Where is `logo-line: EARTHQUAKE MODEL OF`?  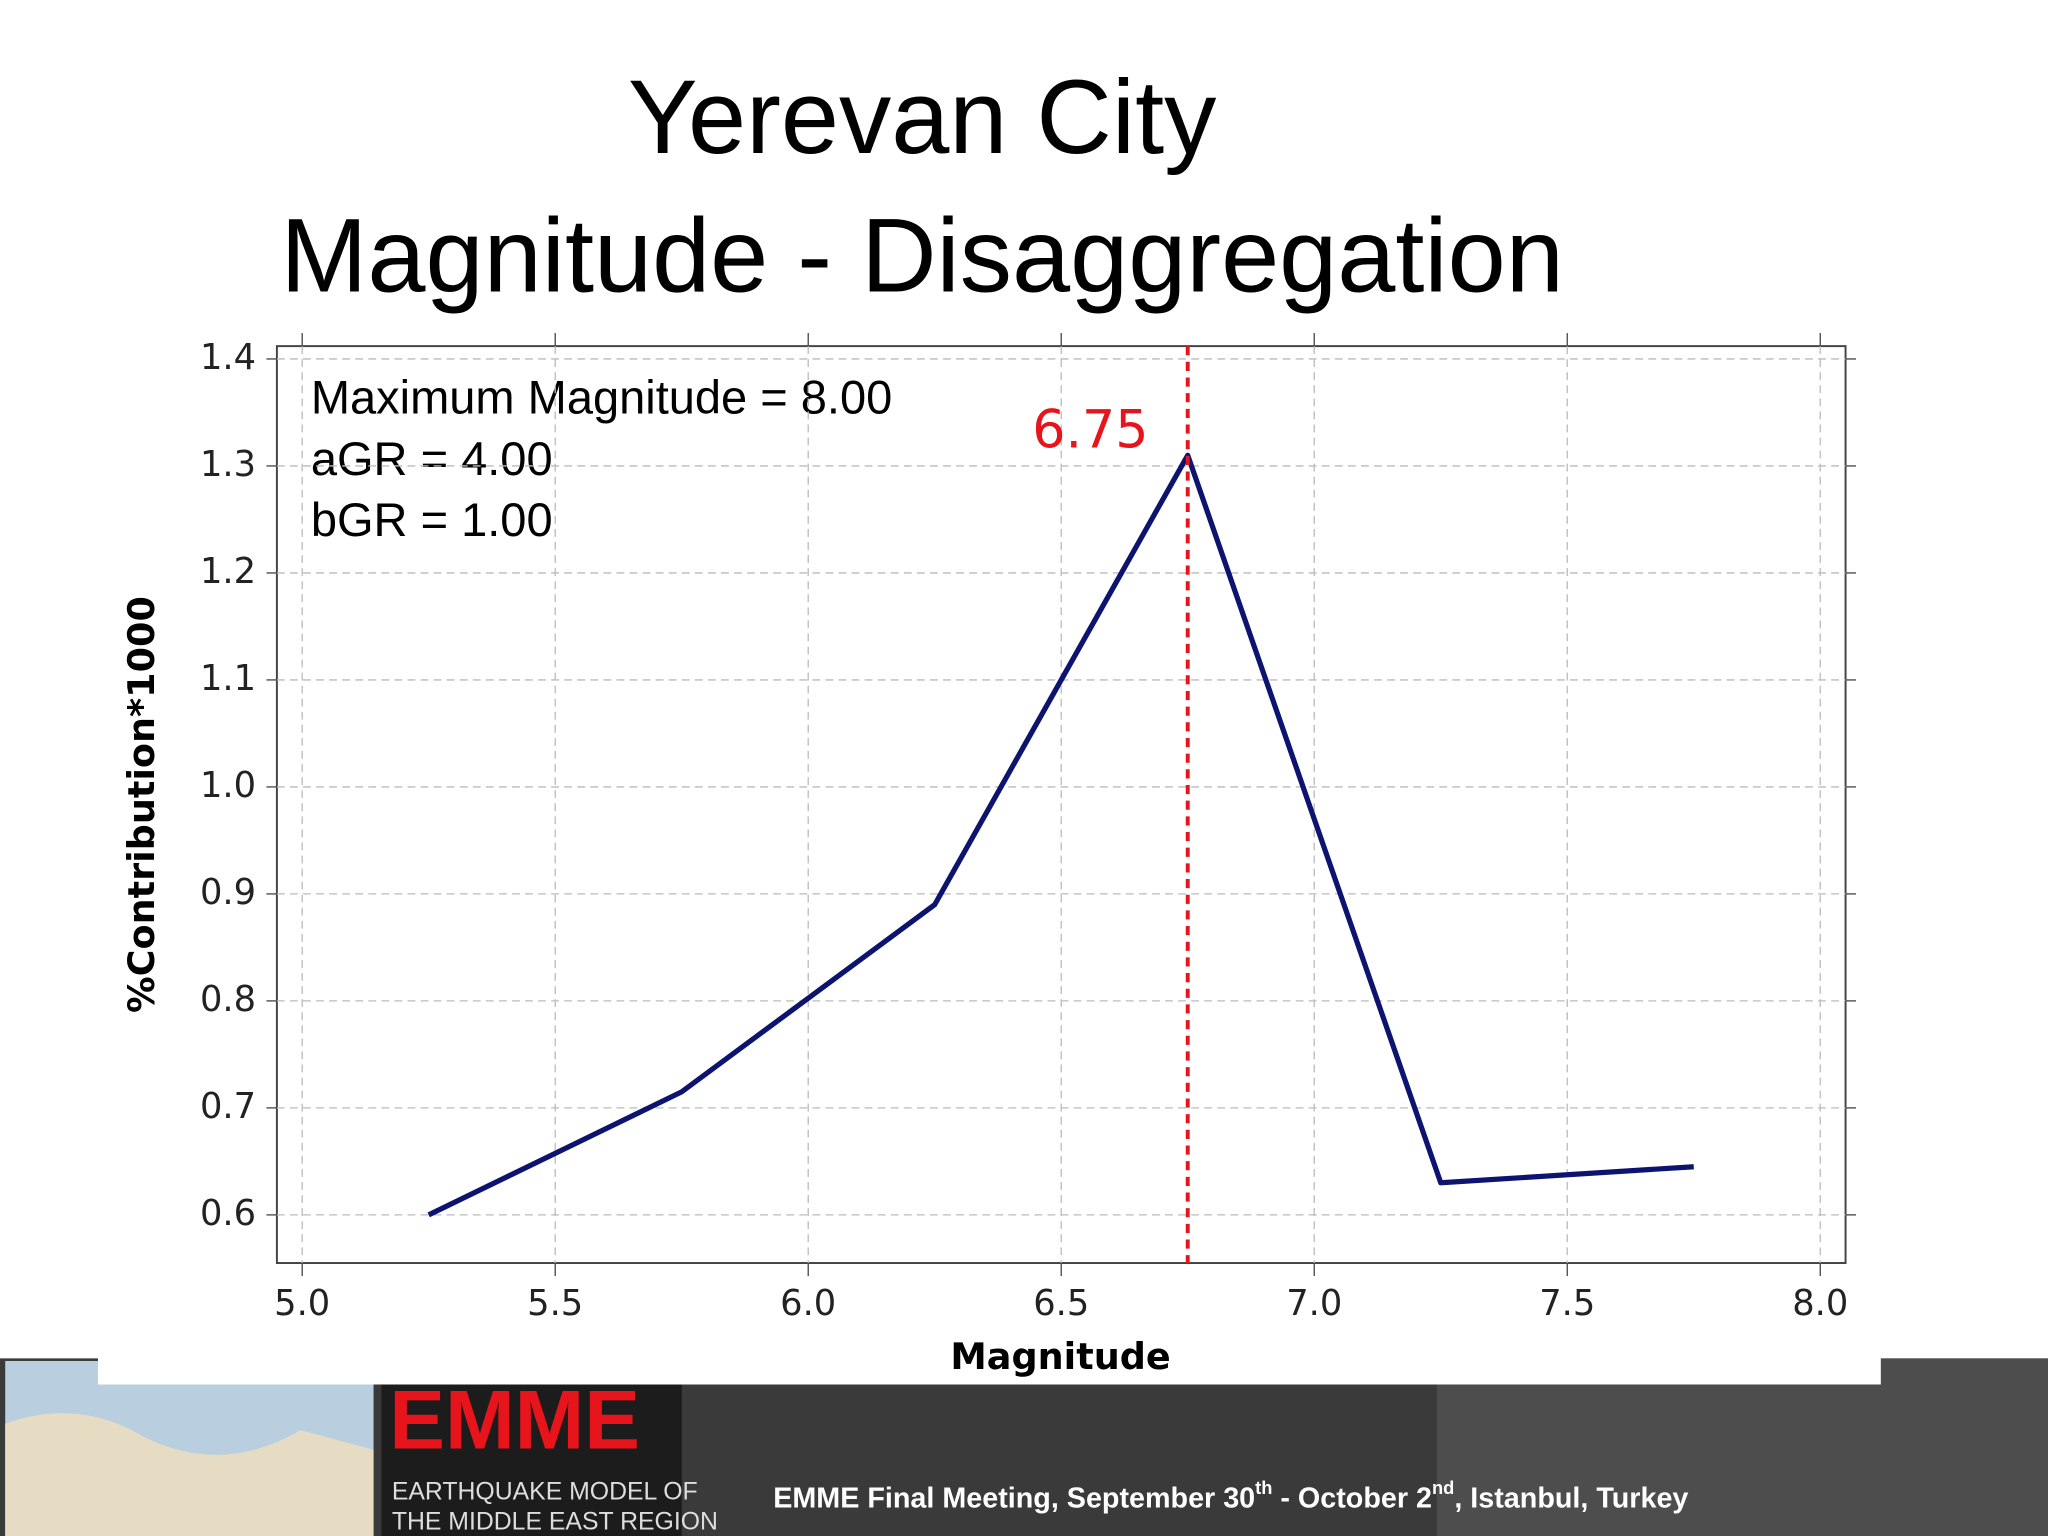 logo-line: EARTHQUAKE MODEL OF is located at coordinates (545, 1491).